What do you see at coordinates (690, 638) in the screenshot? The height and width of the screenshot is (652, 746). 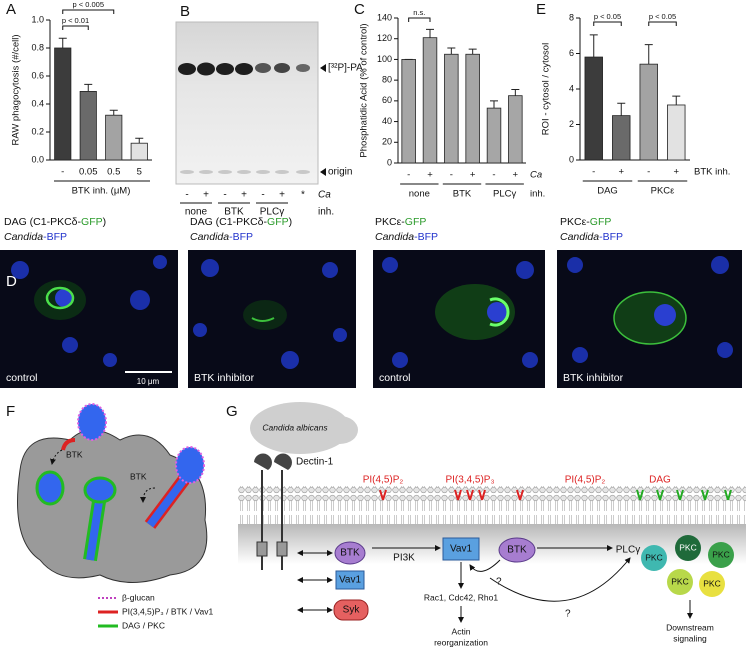 I see `label: signaling` at bounding box center [690, 638].